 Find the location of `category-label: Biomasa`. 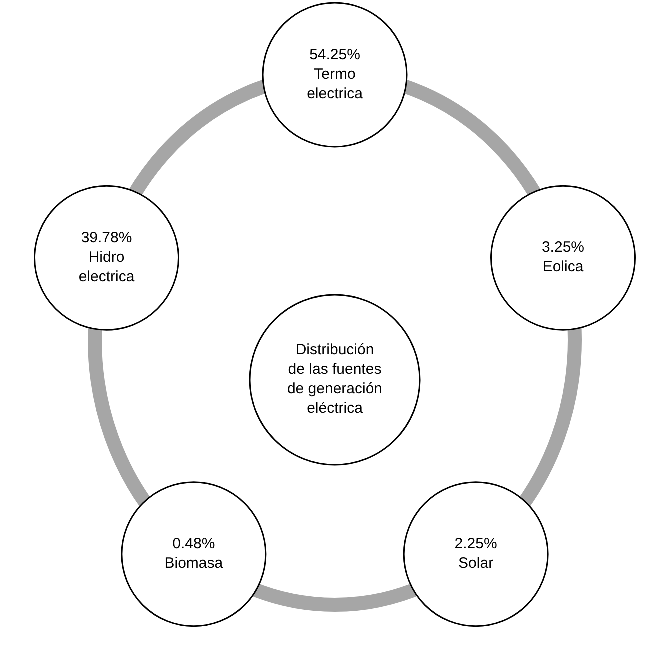

category-label: Biomasa is located at coordinates (194, 563).